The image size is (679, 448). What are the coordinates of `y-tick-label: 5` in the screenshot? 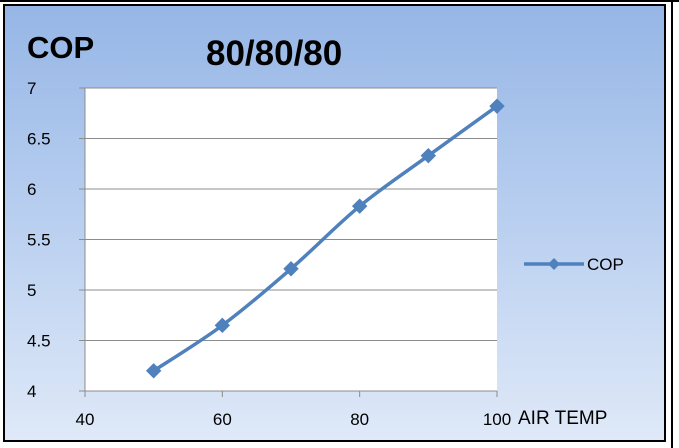 It's located at (31, 290).